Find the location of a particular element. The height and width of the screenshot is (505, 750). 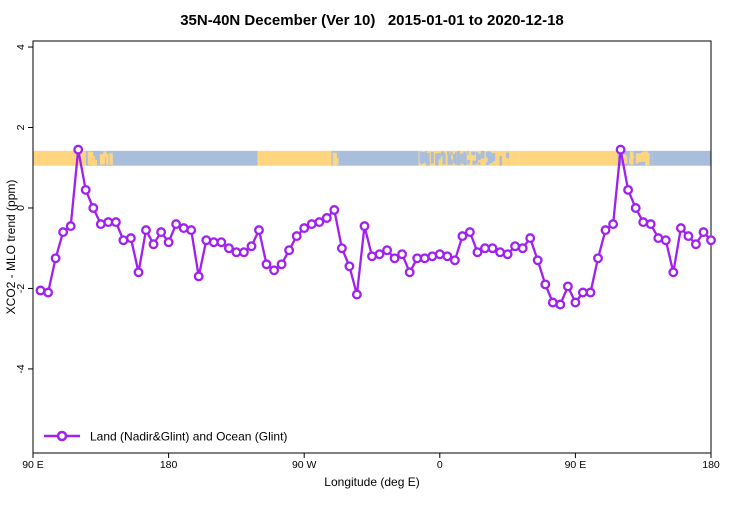

y-tick-label: 0 is located at coordinates (21, 208).